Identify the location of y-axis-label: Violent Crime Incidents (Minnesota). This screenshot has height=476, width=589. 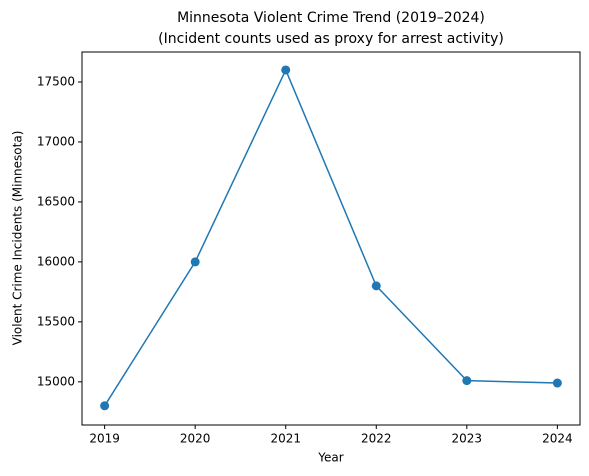
(18, 238).